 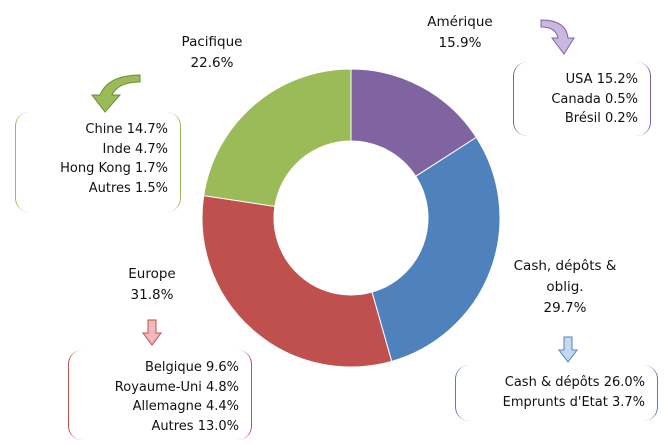 I want to click on segment-name: Amérique, so click(x=460, y=22).